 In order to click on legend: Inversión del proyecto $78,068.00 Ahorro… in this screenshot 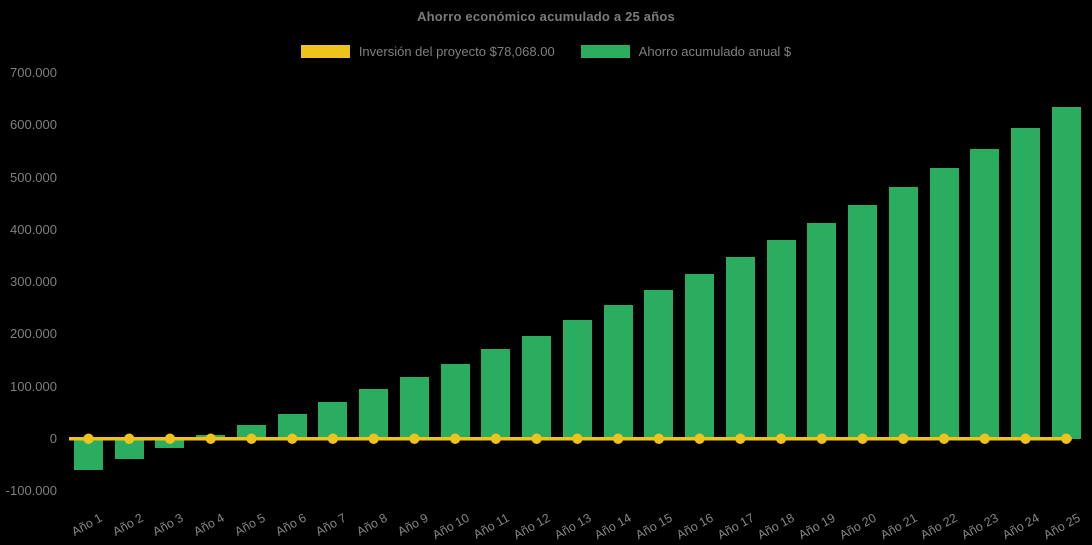, I will do `click(546, 51)`.